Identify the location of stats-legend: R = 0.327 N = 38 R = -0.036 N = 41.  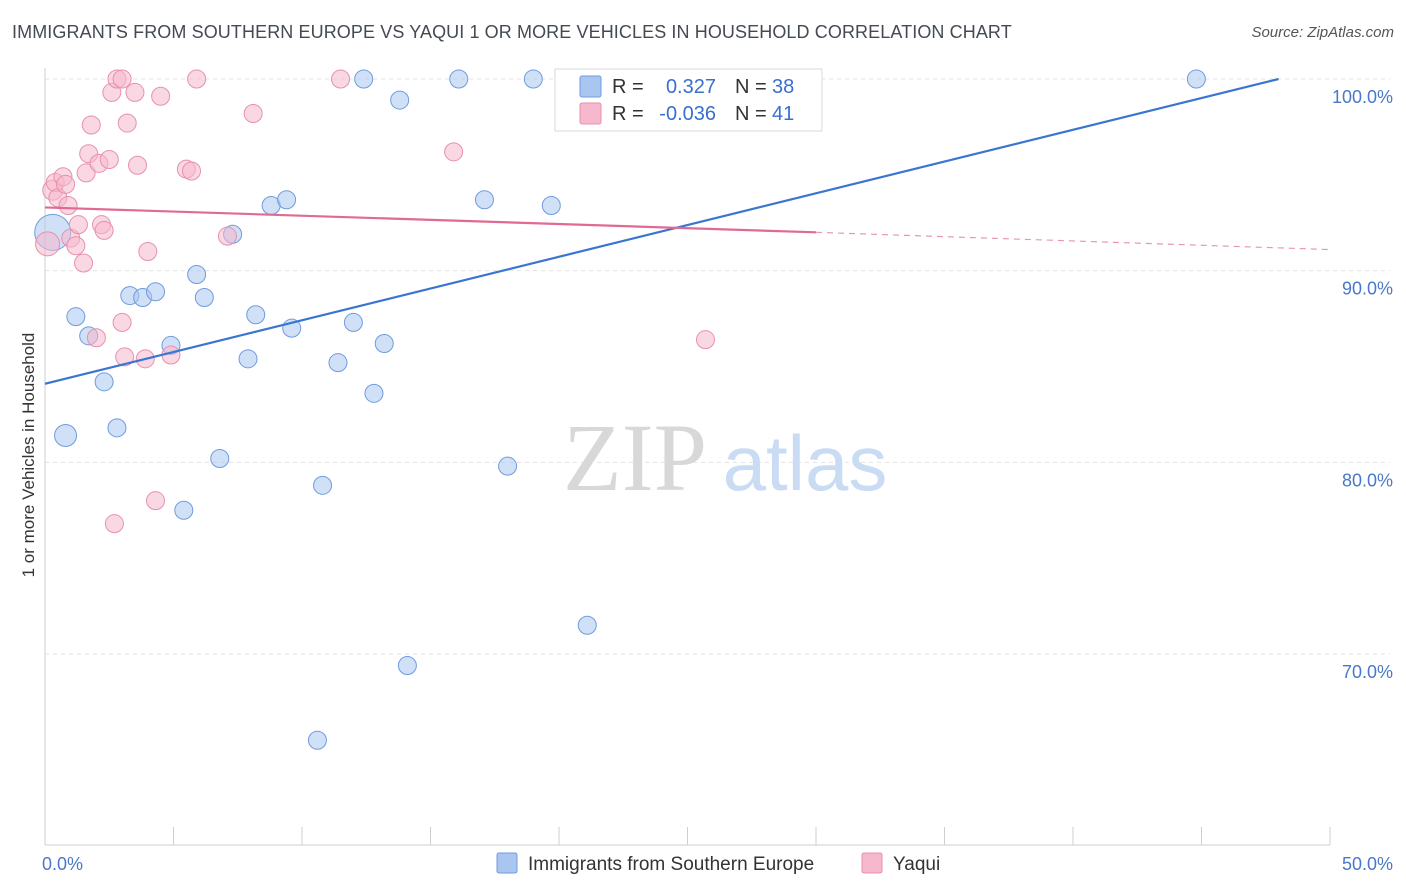
(688, 100).